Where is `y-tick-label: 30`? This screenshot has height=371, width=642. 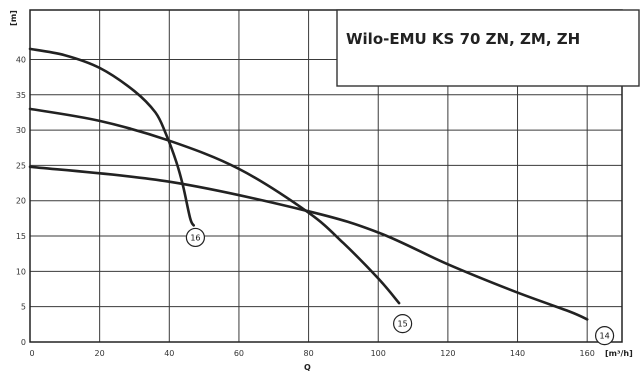
y-tick-label: 30 is located at coordinates (21, 130).